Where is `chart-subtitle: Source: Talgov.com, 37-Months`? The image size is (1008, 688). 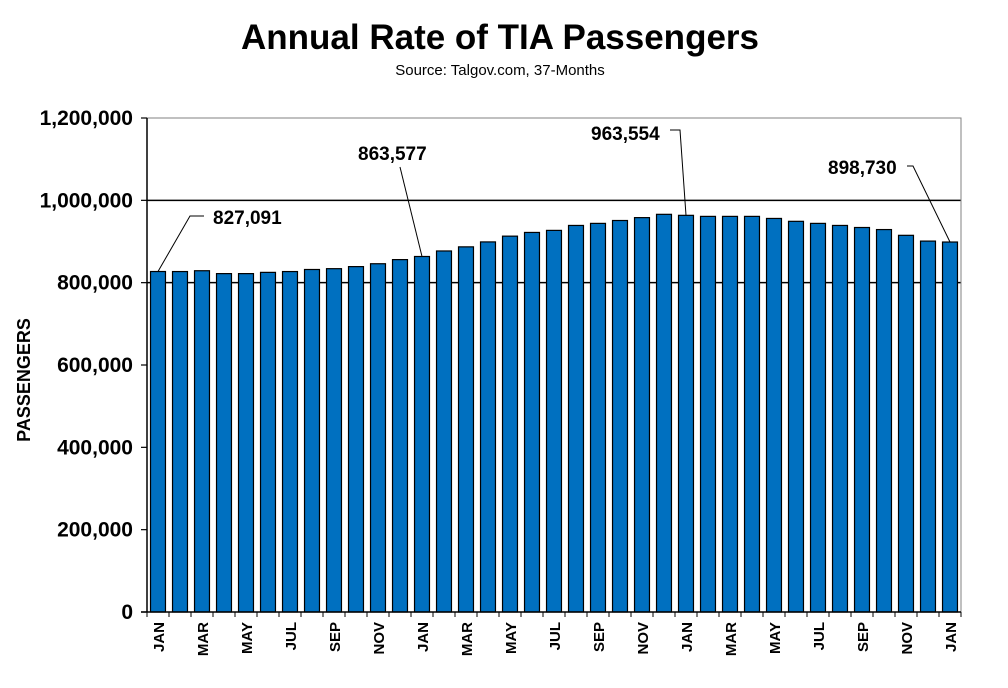 chart-subtitle: Source: Talgov.com, 37-Months is located at coordinates (500, 70).